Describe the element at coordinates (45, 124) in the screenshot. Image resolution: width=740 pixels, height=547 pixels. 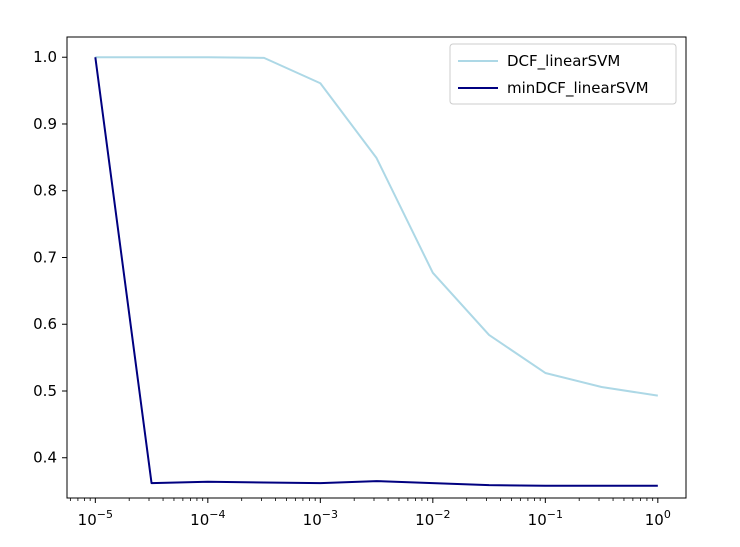
I see `y-tick-label: 0.9` at that location.